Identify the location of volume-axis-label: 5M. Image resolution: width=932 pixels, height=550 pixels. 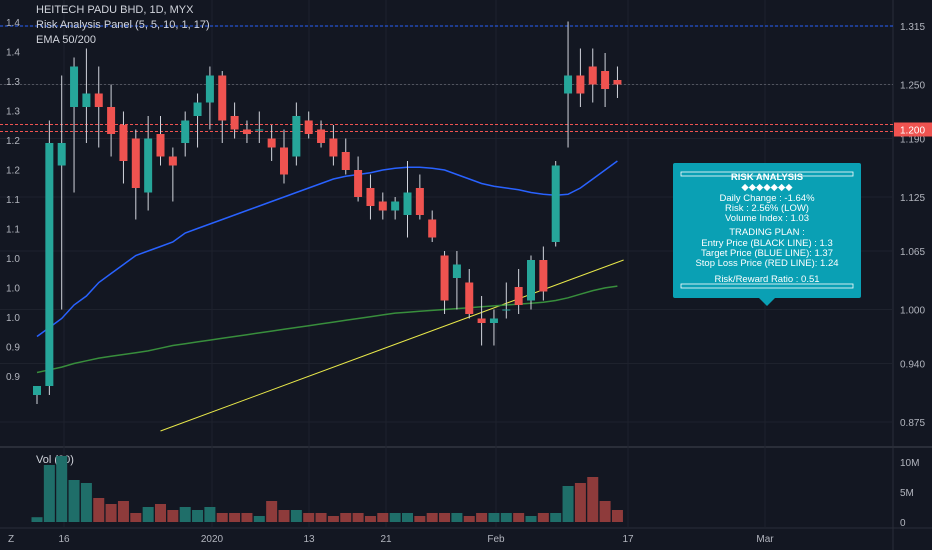
(907, 493).